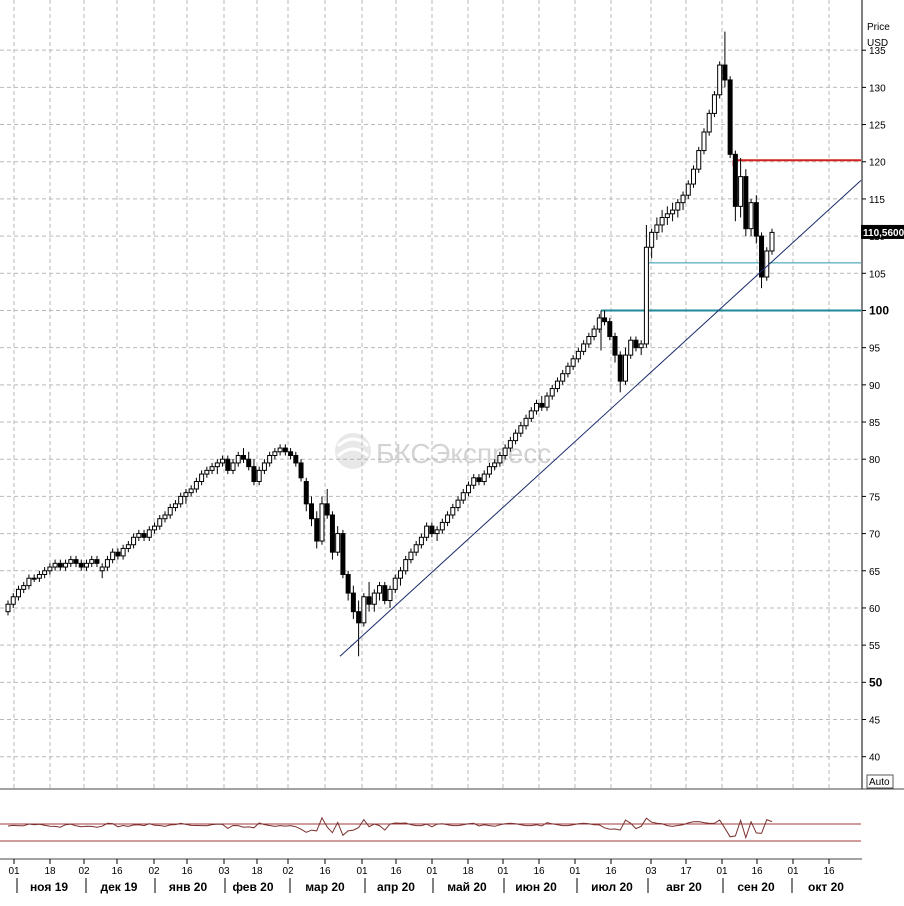 This screenshot has height=906, width=904. Describe the element at coordinates (443, 451) in the screenshot. I see `watermark: БКСЭкспресс` at that location.